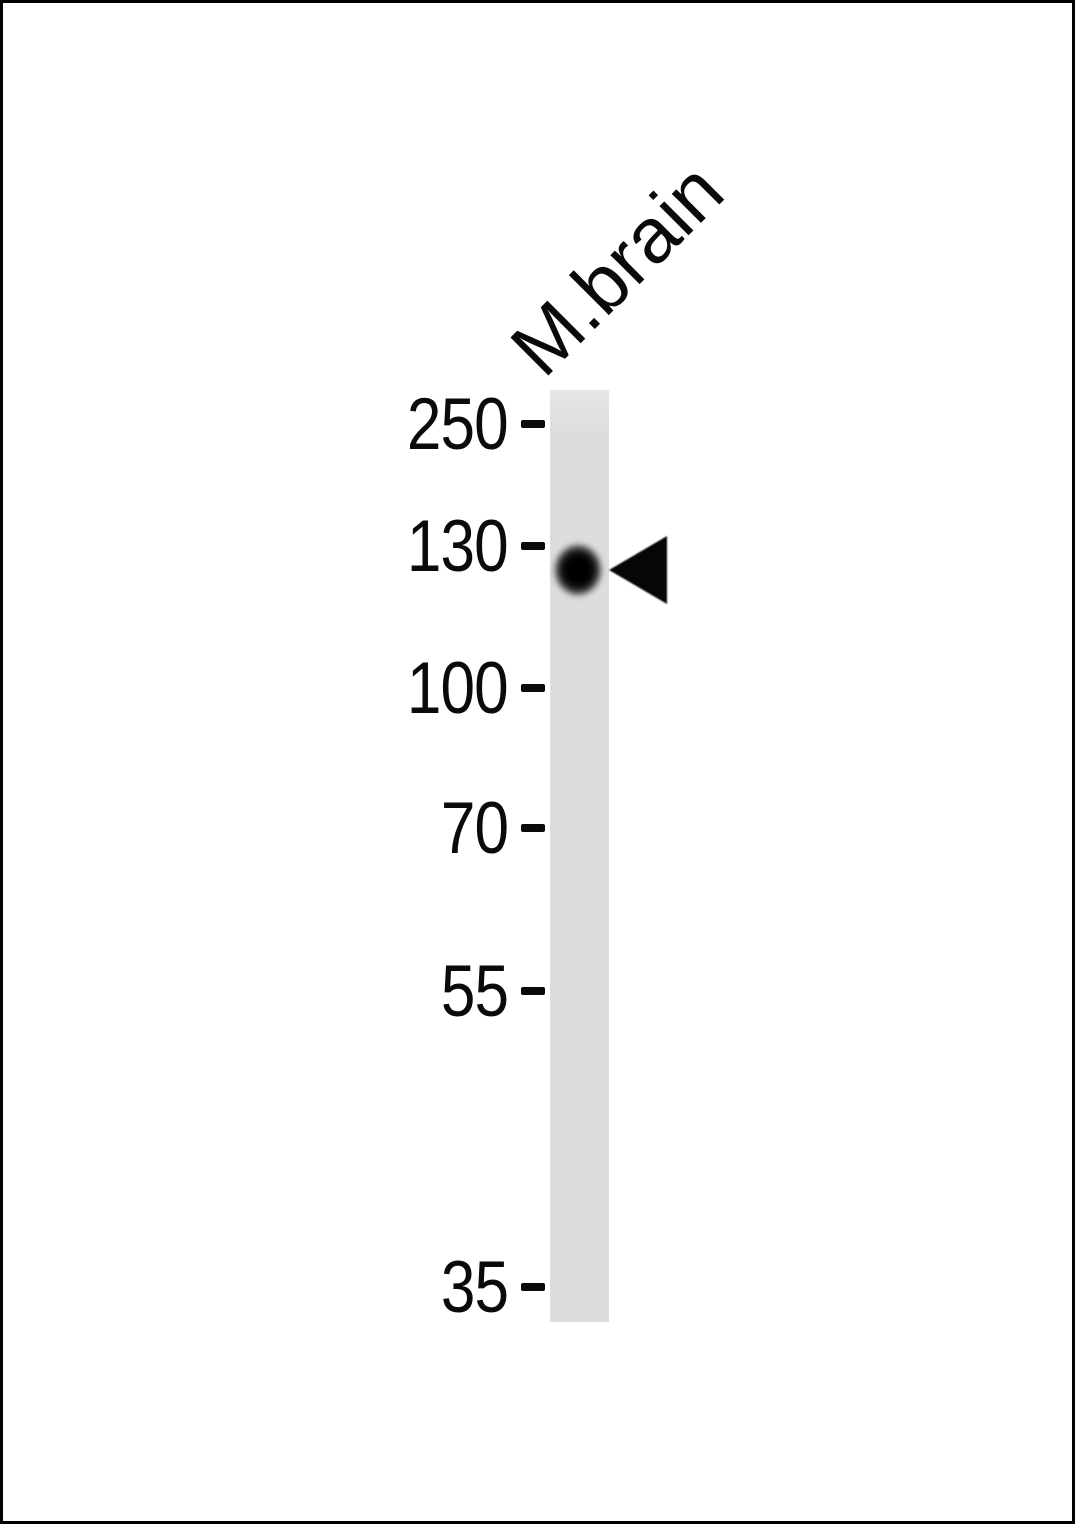 Image resolution: width=1075 pixels, height=1524 pixels. What do you see at coordinates (274, 424) in the screenshot?
I see `marker-row-250: 250` at bounding box center [274, 424].